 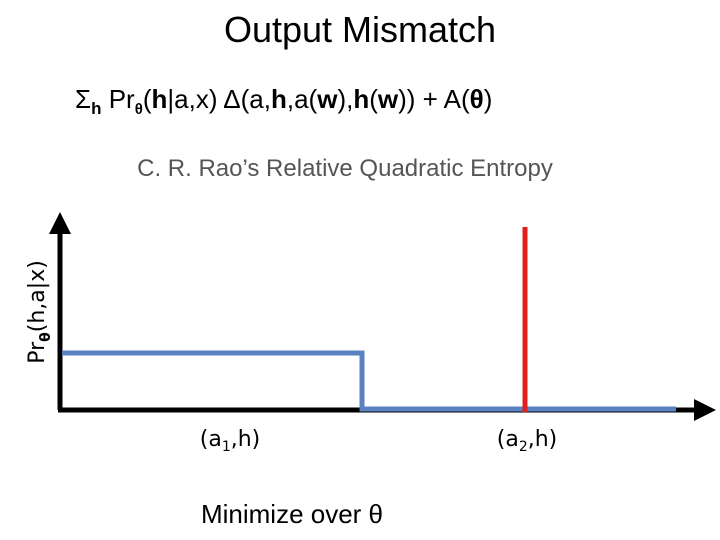 I want to click on formula-part: ,a(, so click(x=302, y=99).